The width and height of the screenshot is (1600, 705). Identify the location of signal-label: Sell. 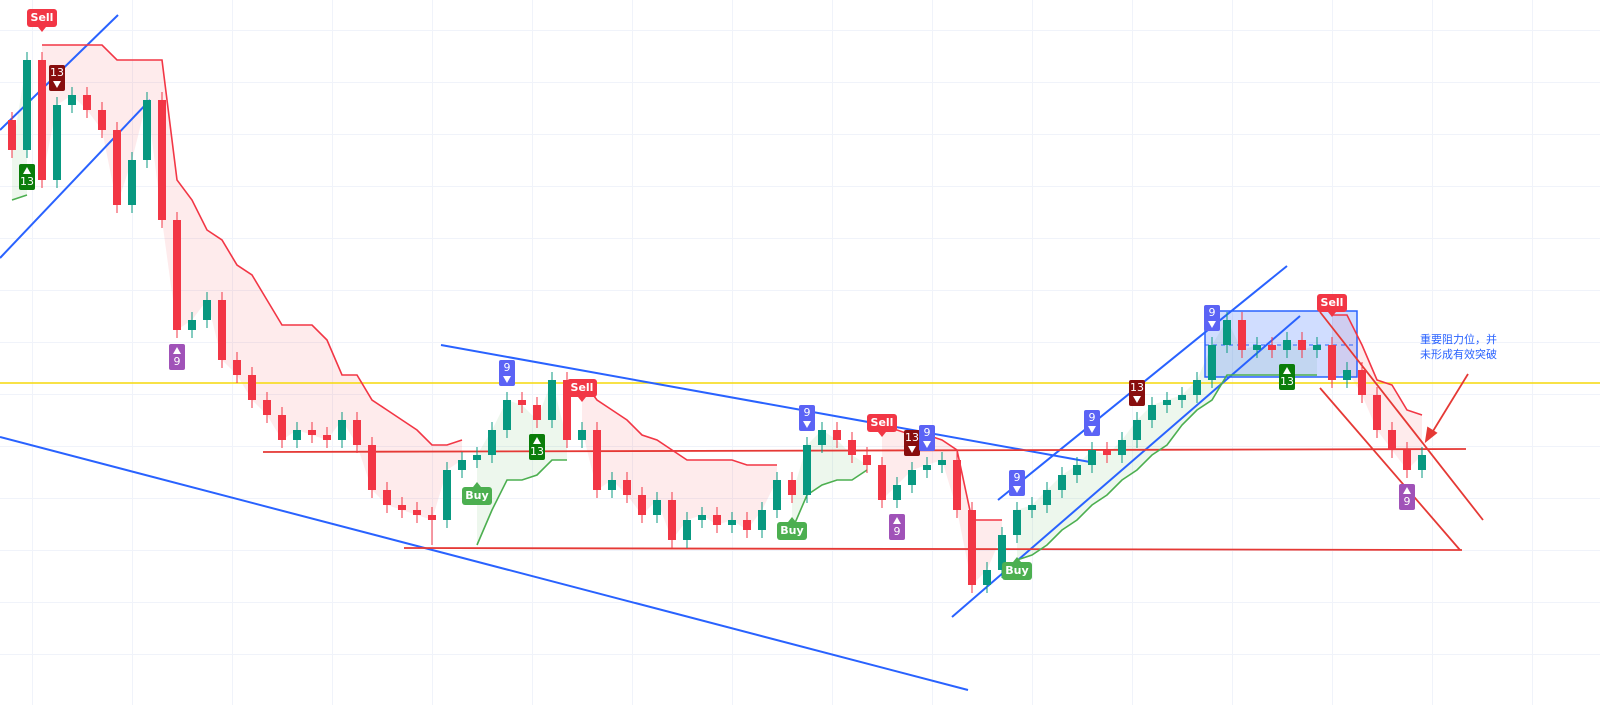
(1332, 305).